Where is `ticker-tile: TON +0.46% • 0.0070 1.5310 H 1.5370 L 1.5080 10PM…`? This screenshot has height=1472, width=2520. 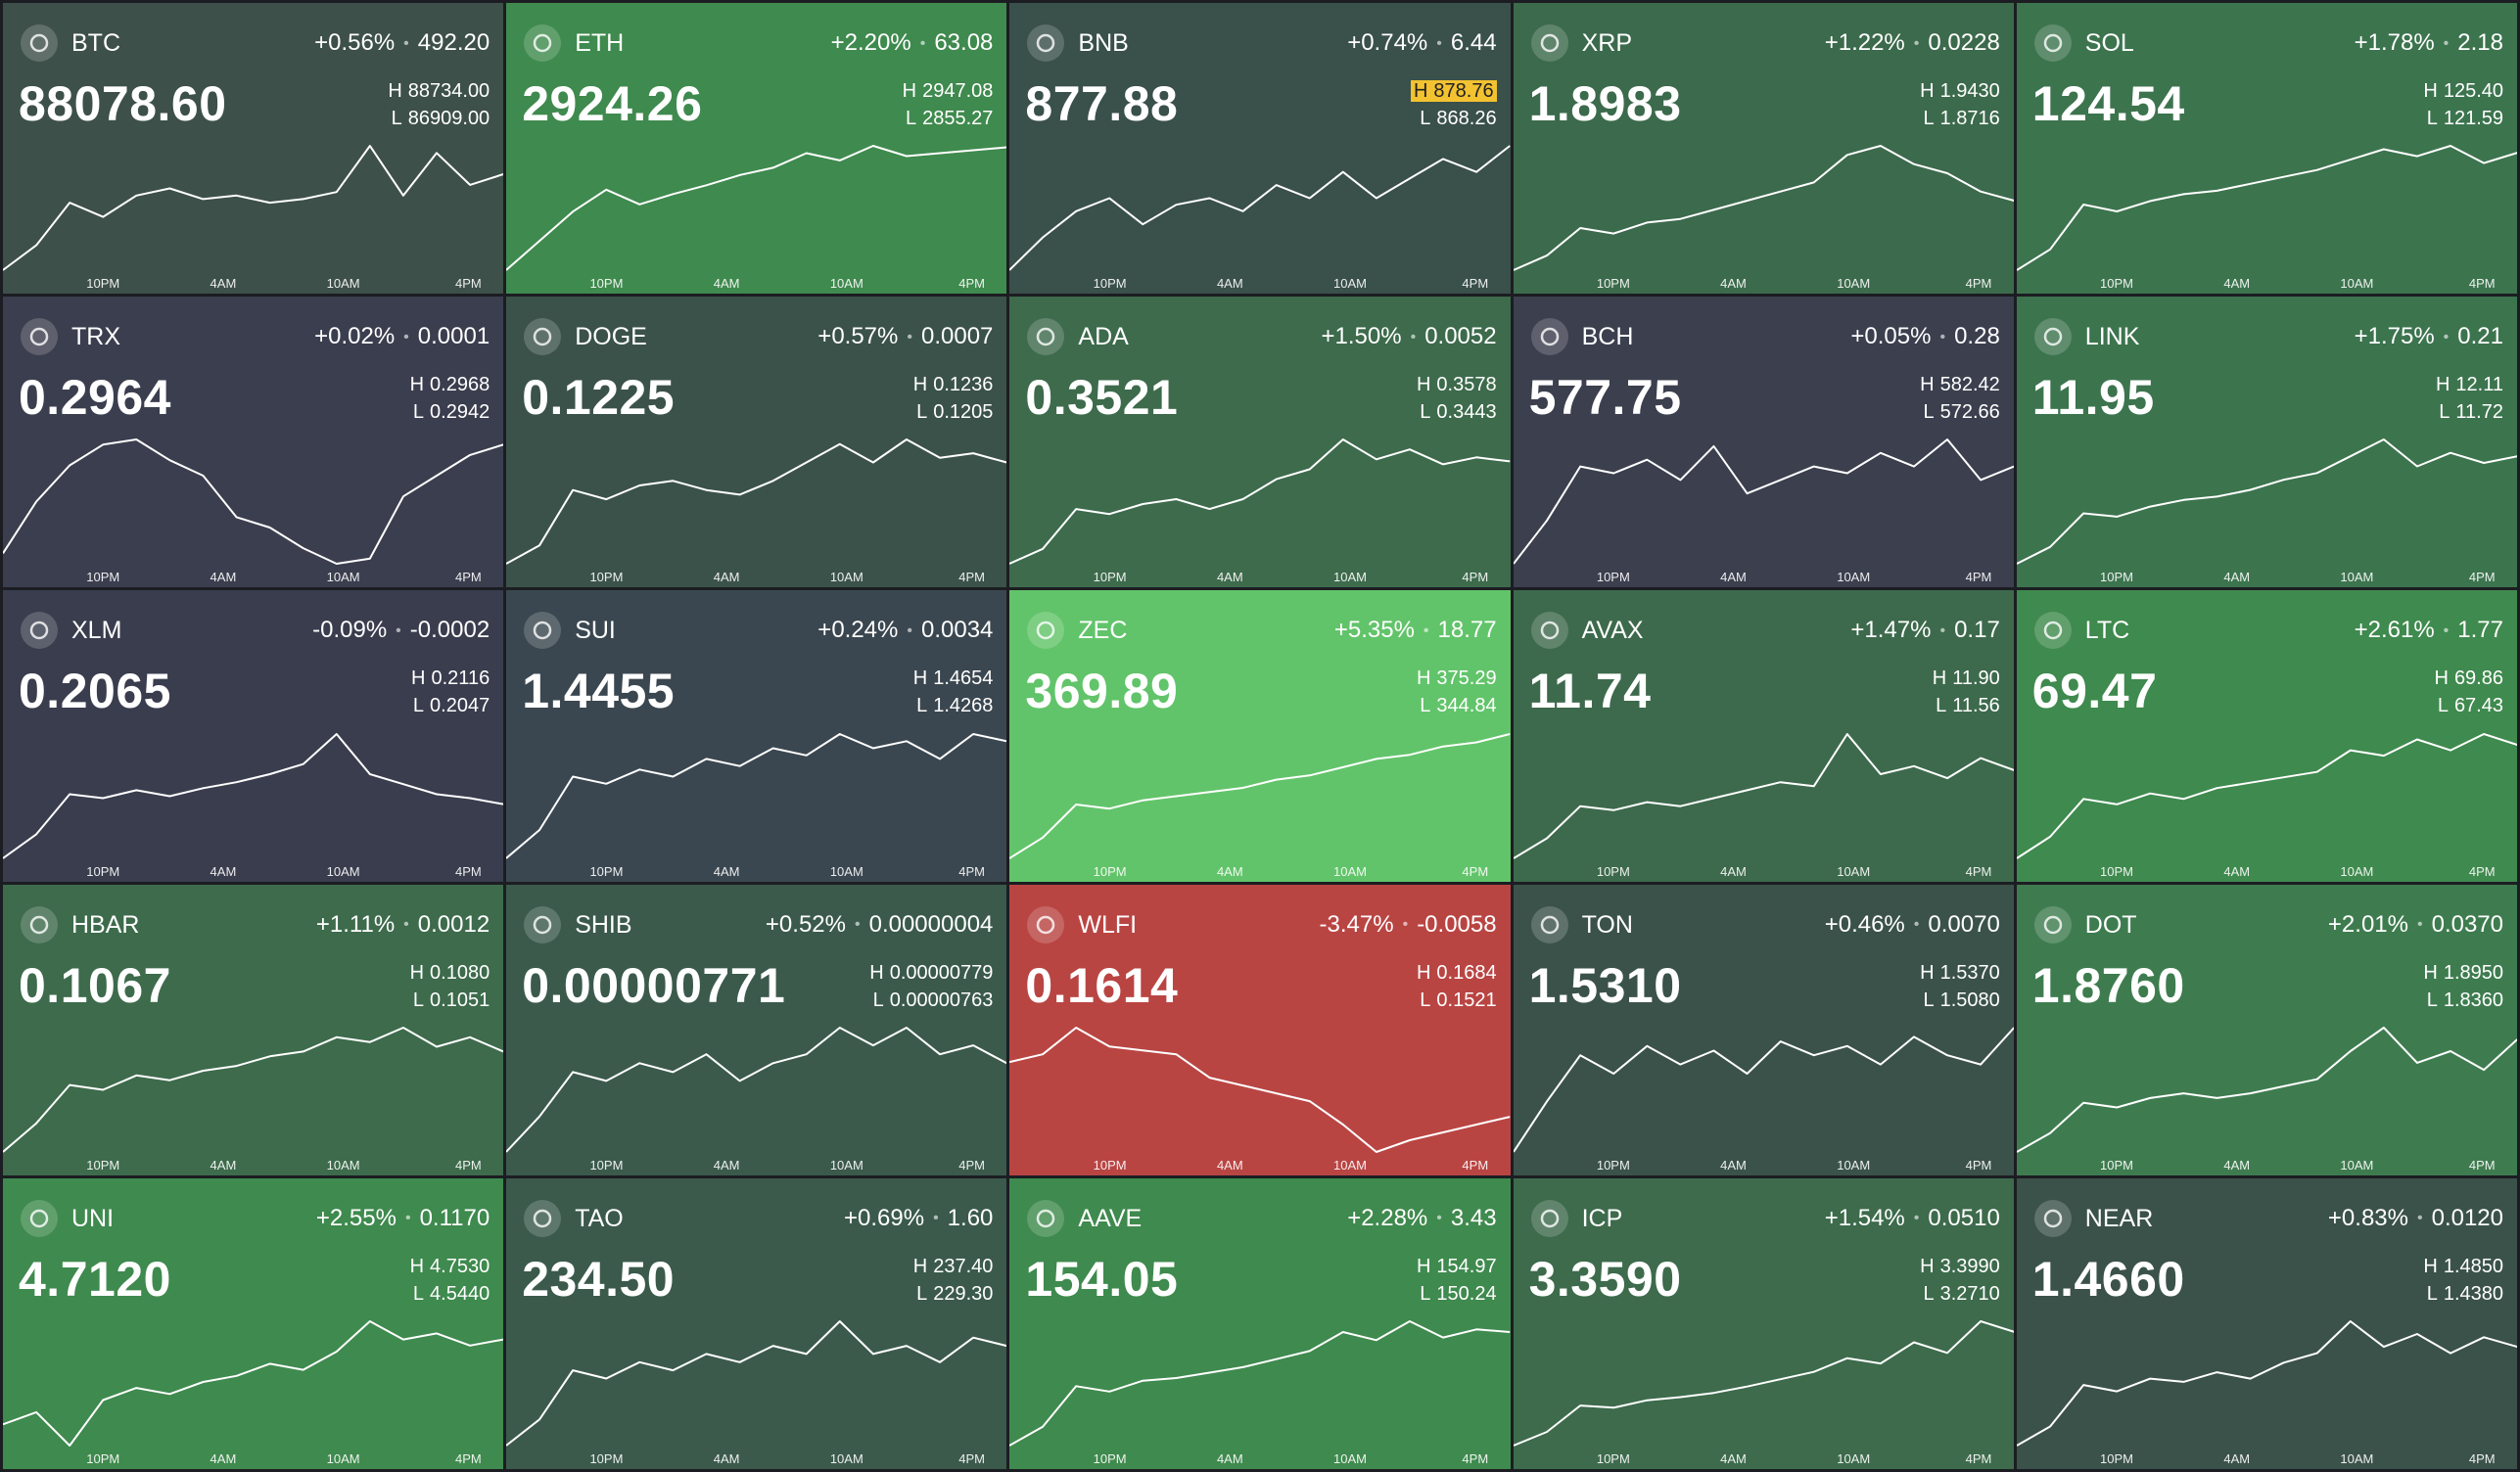
ticker-tile: TON +0.46% • 0.0070 1.5310 H 1.5370 L 1.5080 10PM… is located at coordinates (1763, 1029).